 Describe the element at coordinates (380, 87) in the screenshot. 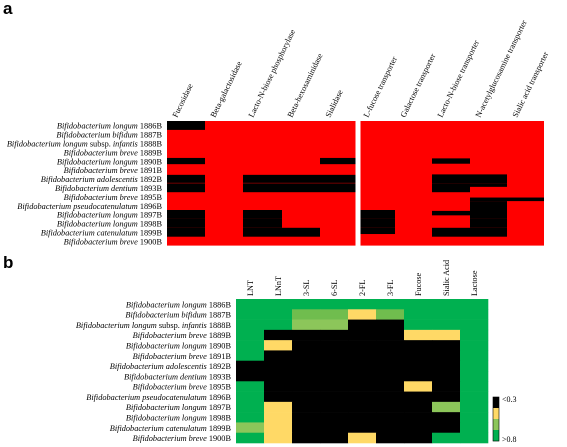

I see `heatmap-a-column-label: L-fucose transporter` at that location.